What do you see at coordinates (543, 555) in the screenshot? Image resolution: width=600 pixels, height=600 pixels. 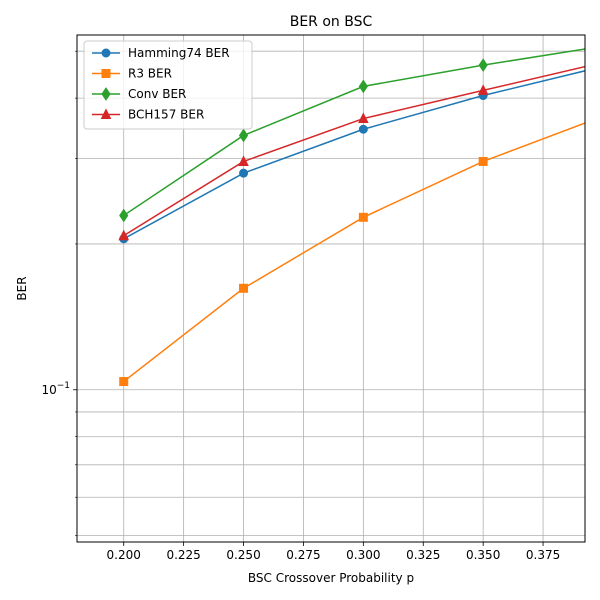 I see `x-tick-label: 0.375` at bounding box center [543, 555].